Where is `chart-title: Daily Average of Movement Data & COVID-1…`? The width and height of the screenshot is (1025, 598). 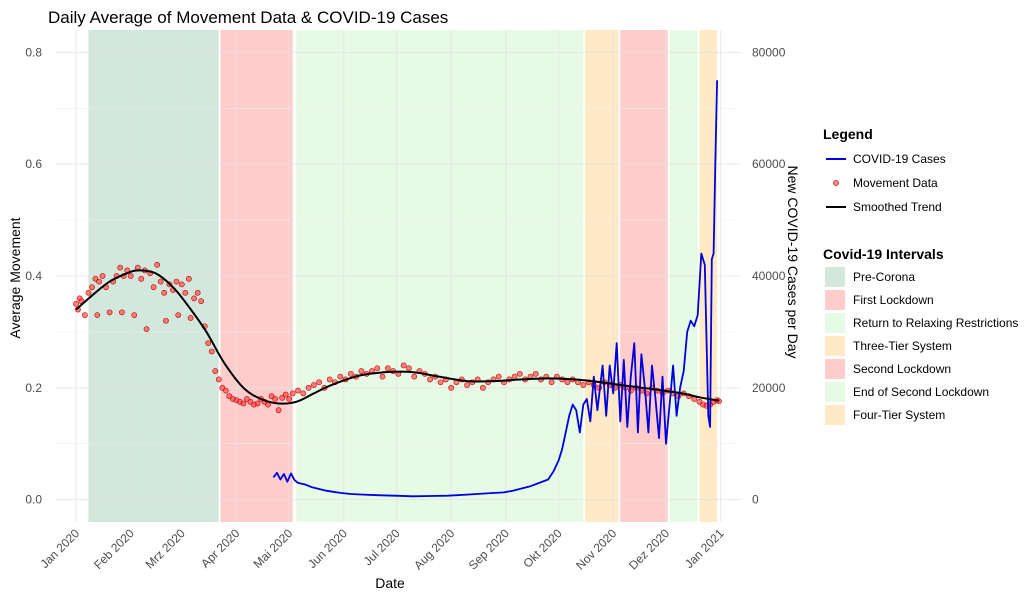 chart-title: Daily Average of Movement Data & COVID-1… is located at coordinates (248, 17).